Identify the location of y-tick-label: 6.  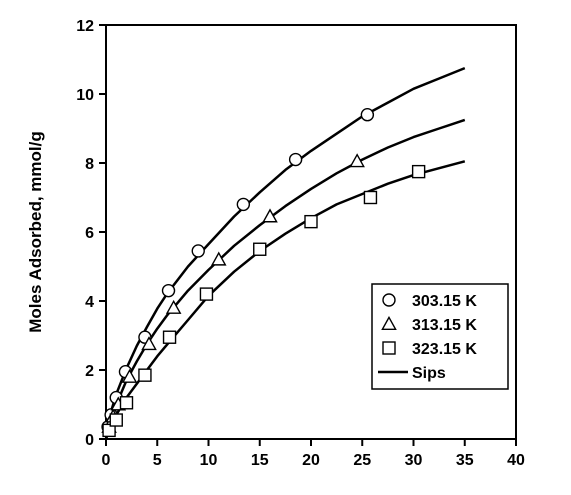
(89, 233).